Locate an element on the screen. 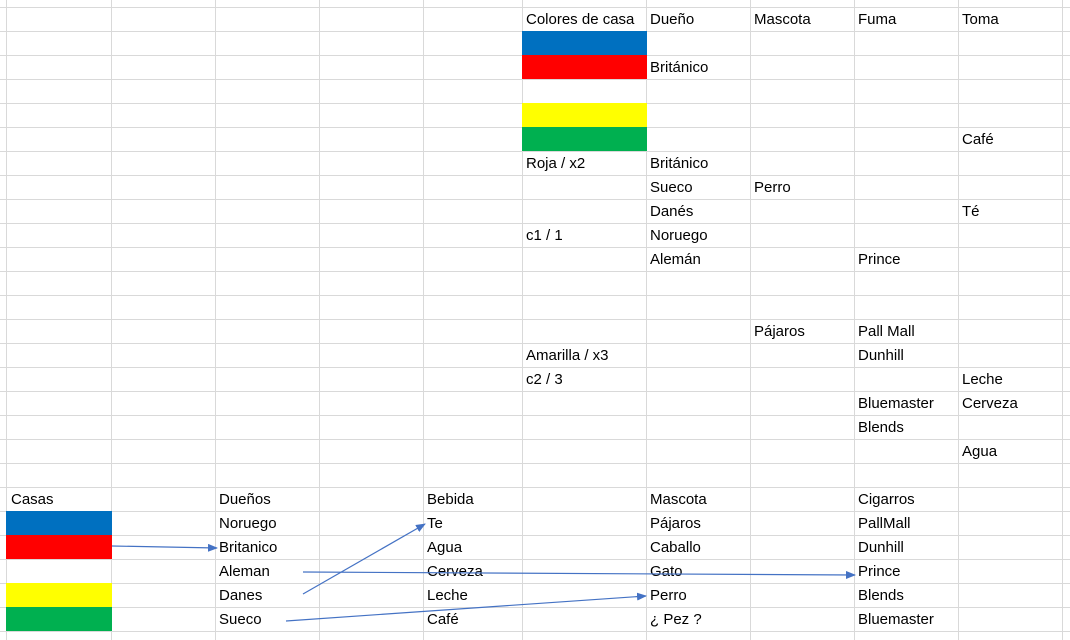  arrow-red-to-britanico is located at coordinates (164, 547).